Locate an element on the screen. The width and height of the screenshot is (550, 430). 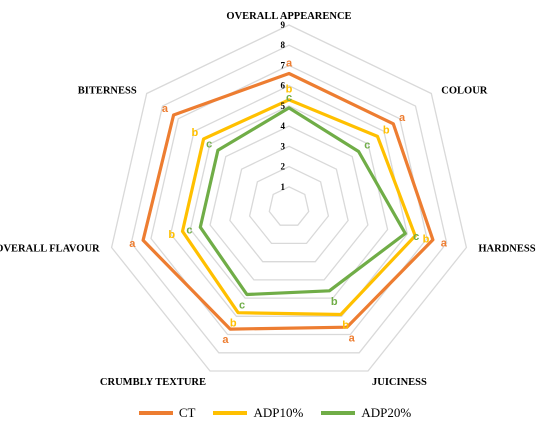
tick-label-5: 5 is located at coordinates (283, 106).